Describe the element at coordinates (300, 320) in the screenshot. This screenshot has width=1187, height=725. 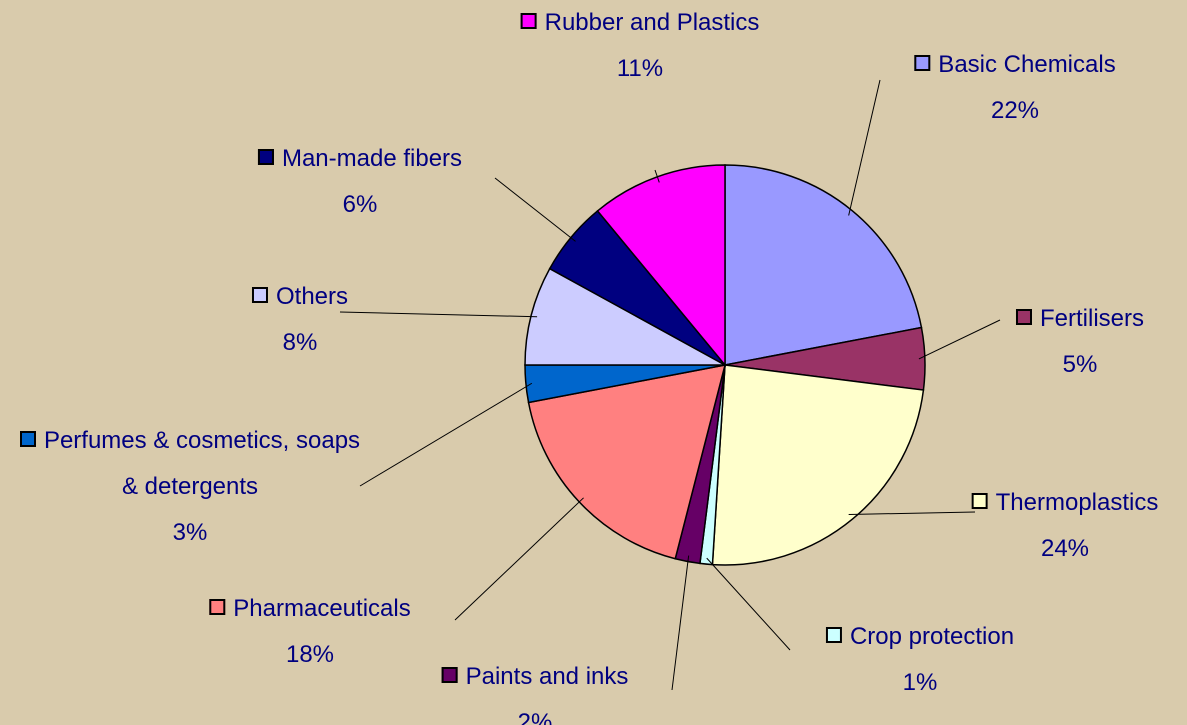
I see `data-label: Others 8%` at that location.